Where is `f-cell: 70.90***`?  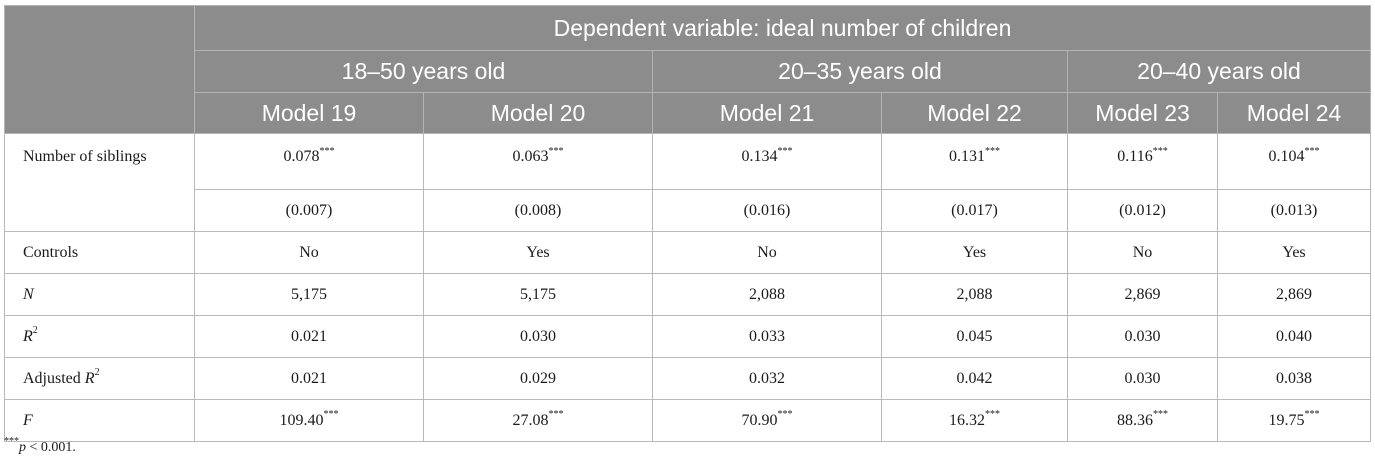
f-cell: 70.90*** is located at coordinates (767, 420).